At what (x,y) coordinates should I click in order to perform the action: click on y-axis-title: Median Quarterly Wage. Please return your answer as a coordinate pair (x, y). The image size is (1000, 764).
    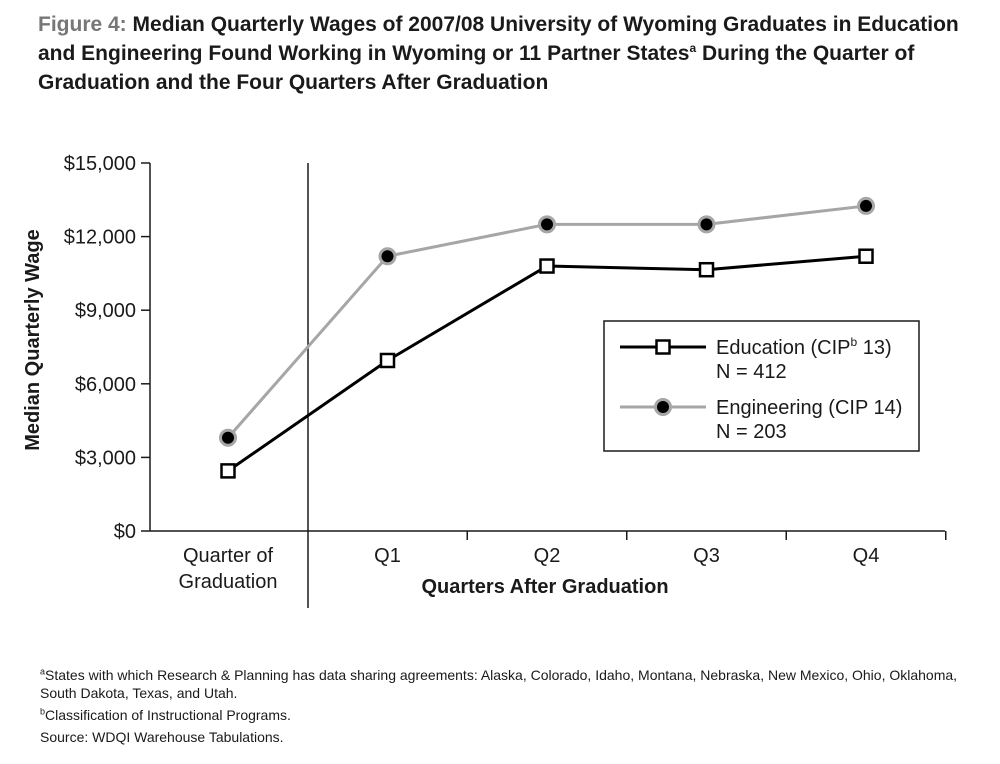
    Looking at the image, I should click on (33, 340).